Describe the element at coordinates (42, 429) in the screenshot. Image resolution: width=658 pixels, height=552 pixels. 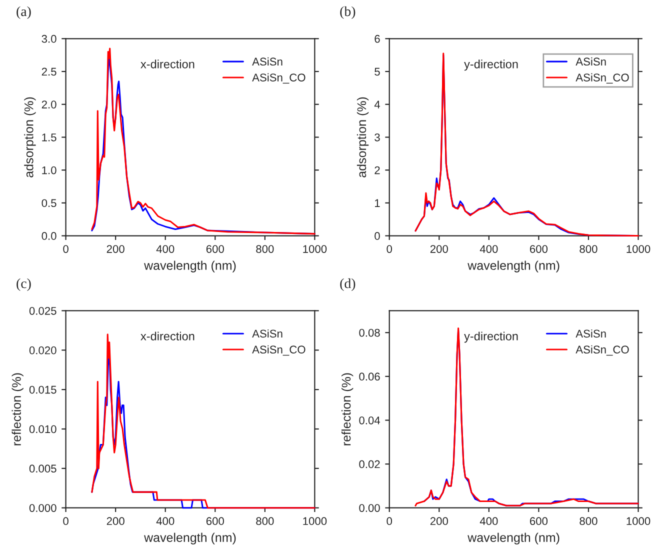
I see `y-tick-label: 0.010` at that location.